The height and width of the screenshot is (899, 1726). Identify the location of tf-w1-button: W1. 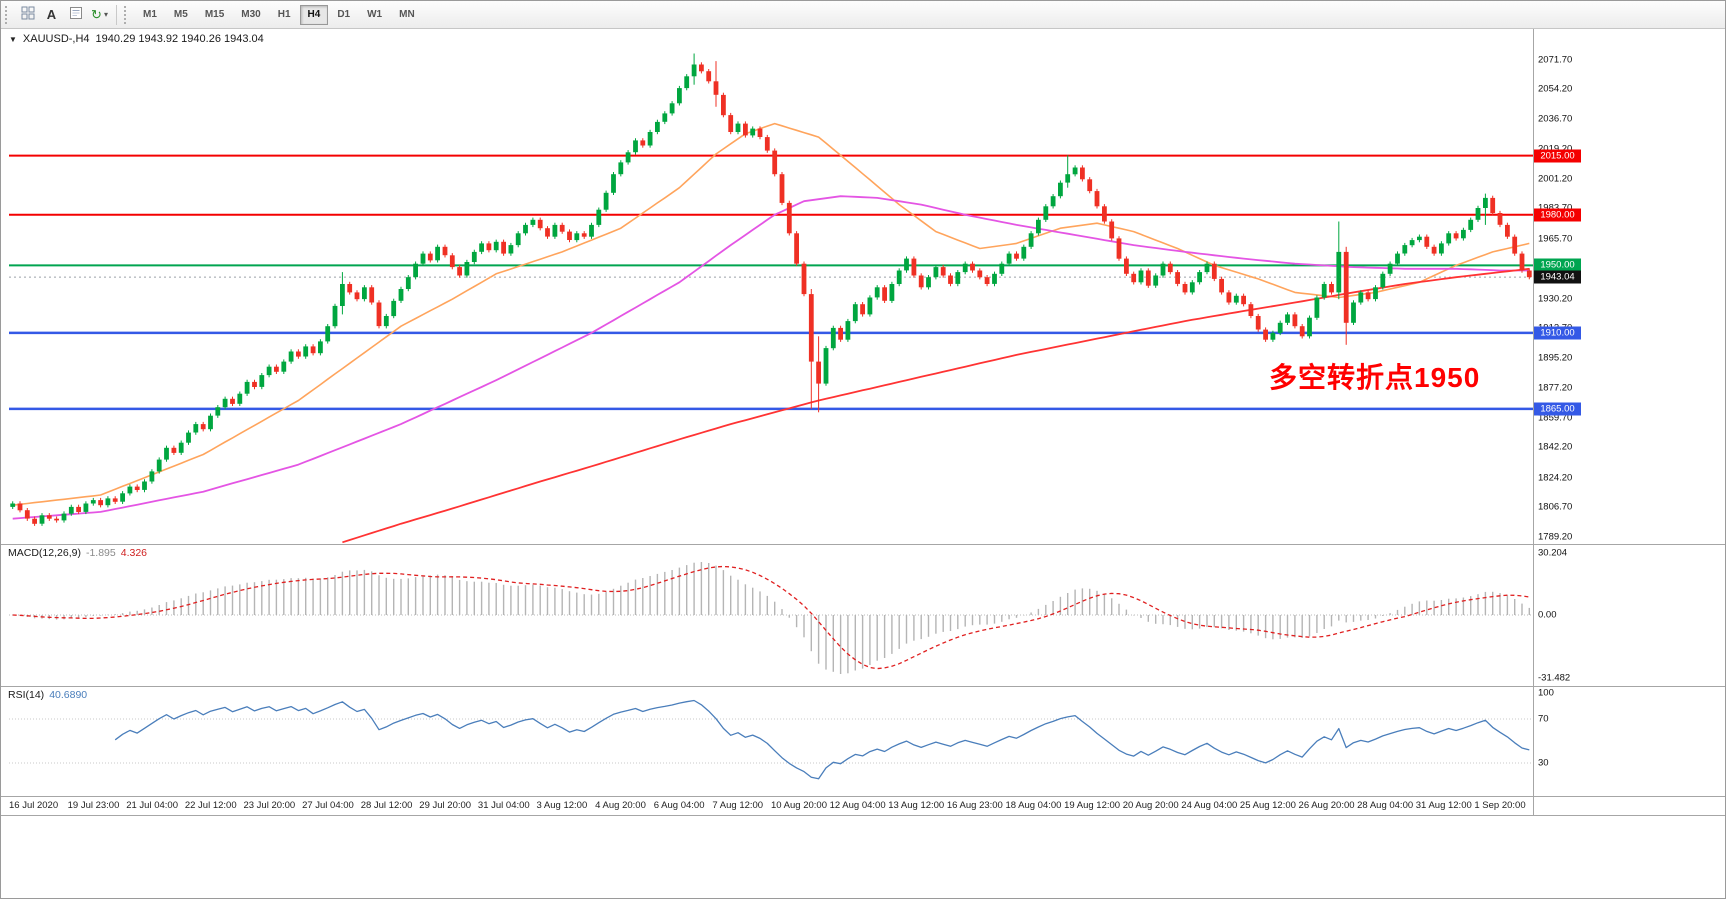
(374, 15).